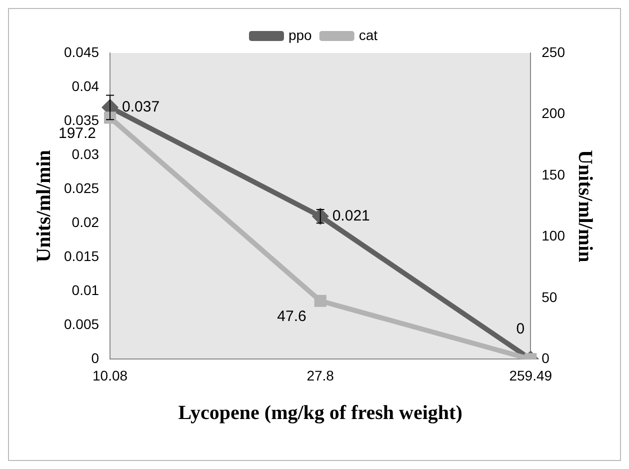 The image size is (629, 469). I want to click on data-label: 0, so click(520, 329).